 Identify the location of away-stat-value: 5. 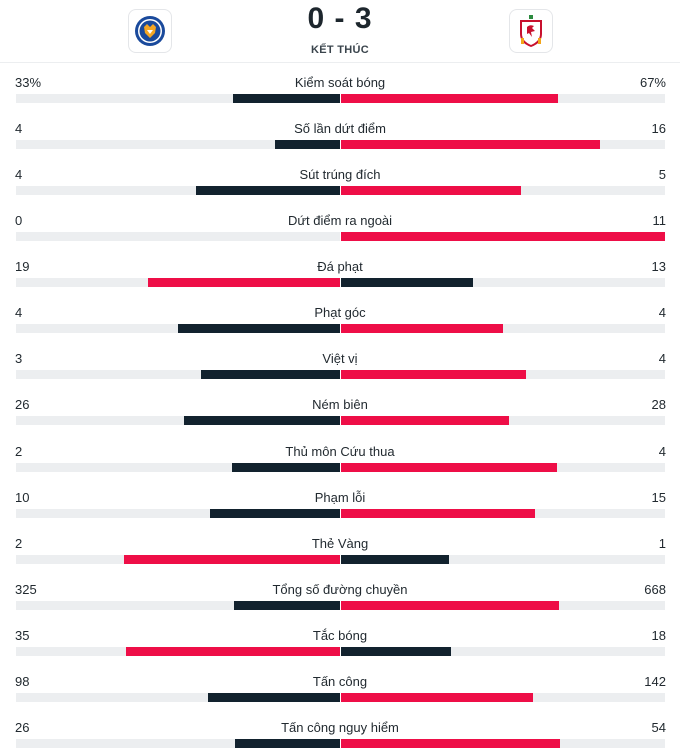
(662, 175).